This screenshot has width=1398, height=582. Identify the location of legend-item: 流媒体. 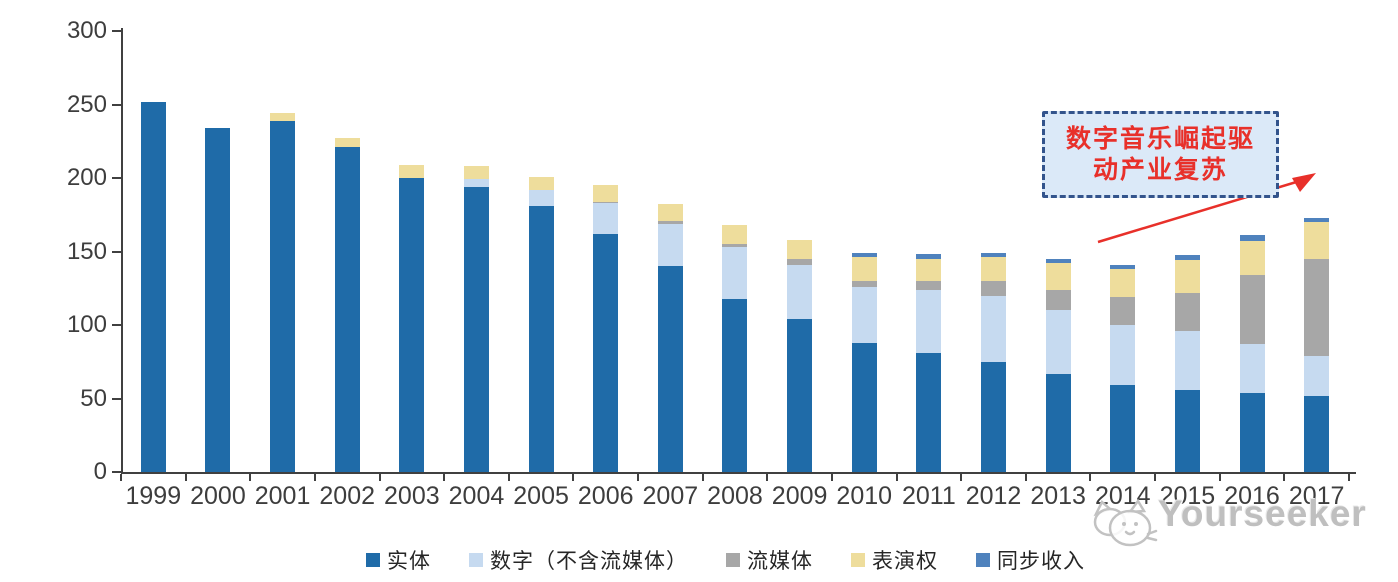
(769, 560).